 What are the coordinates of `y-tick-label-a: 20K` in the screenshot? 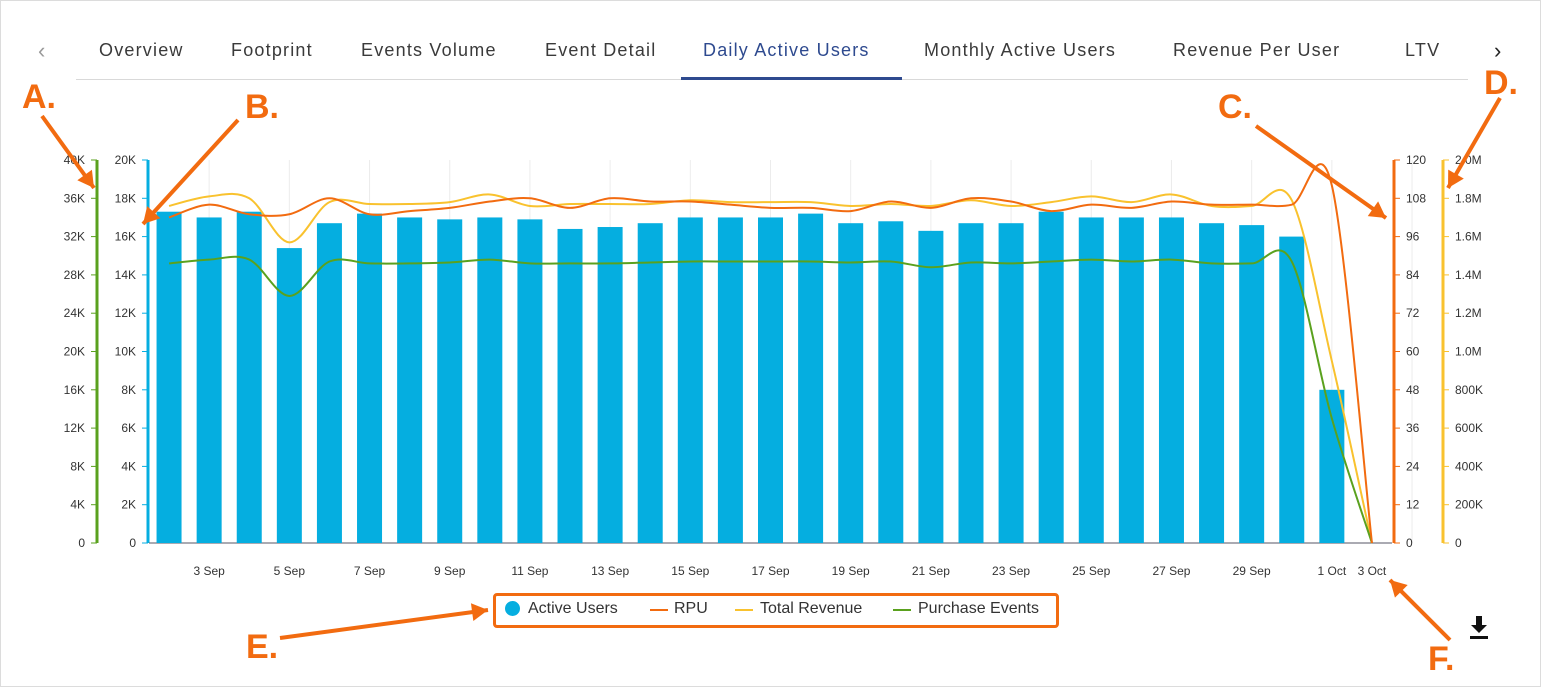 It's located at (74, 352).